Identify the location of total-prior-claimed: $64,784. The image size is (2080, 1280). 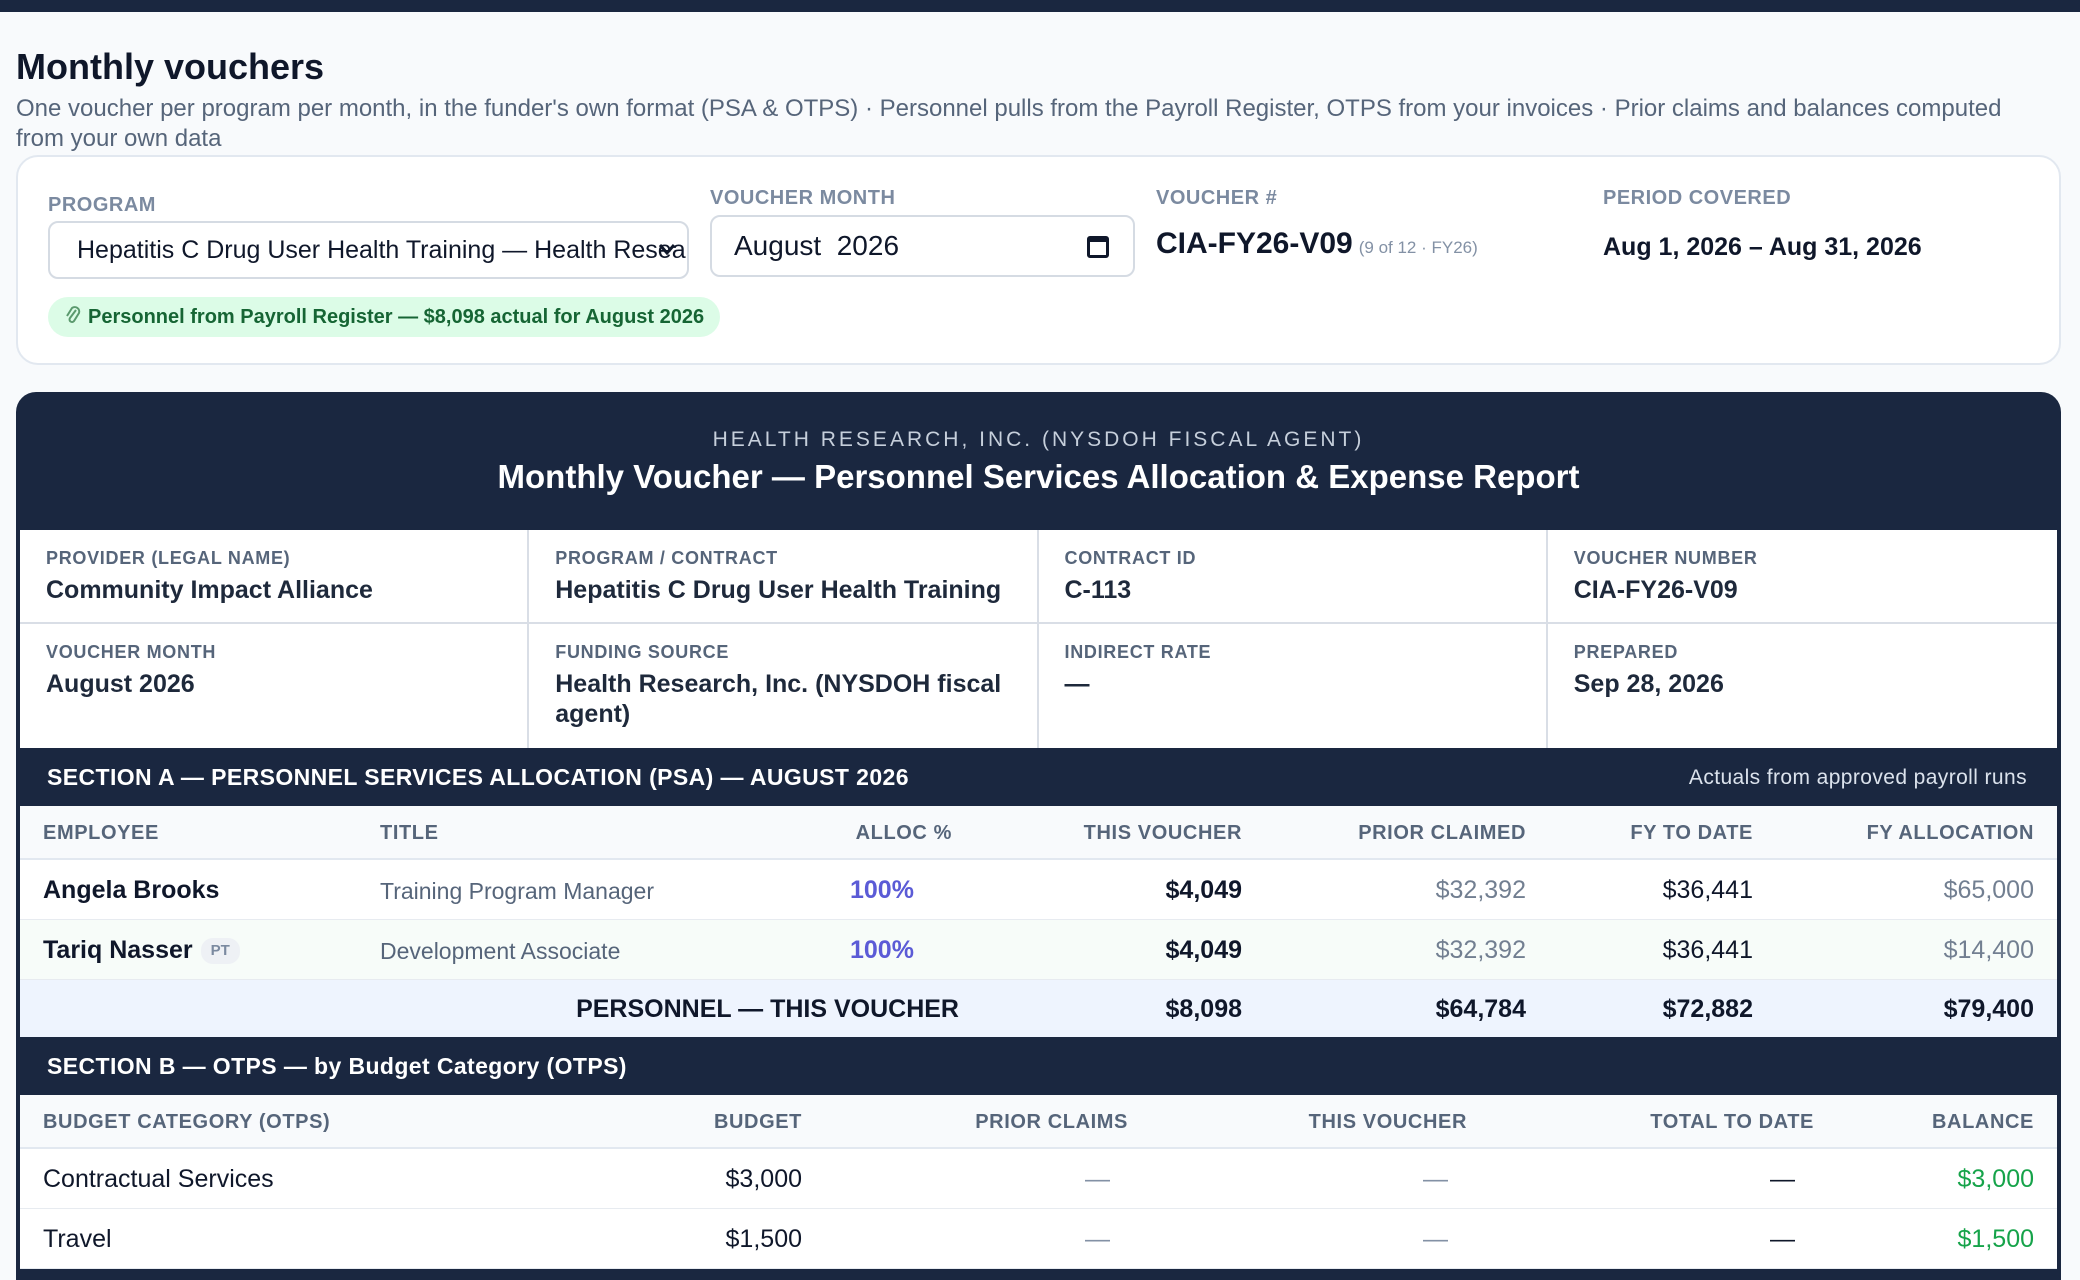
(1480, 1009).